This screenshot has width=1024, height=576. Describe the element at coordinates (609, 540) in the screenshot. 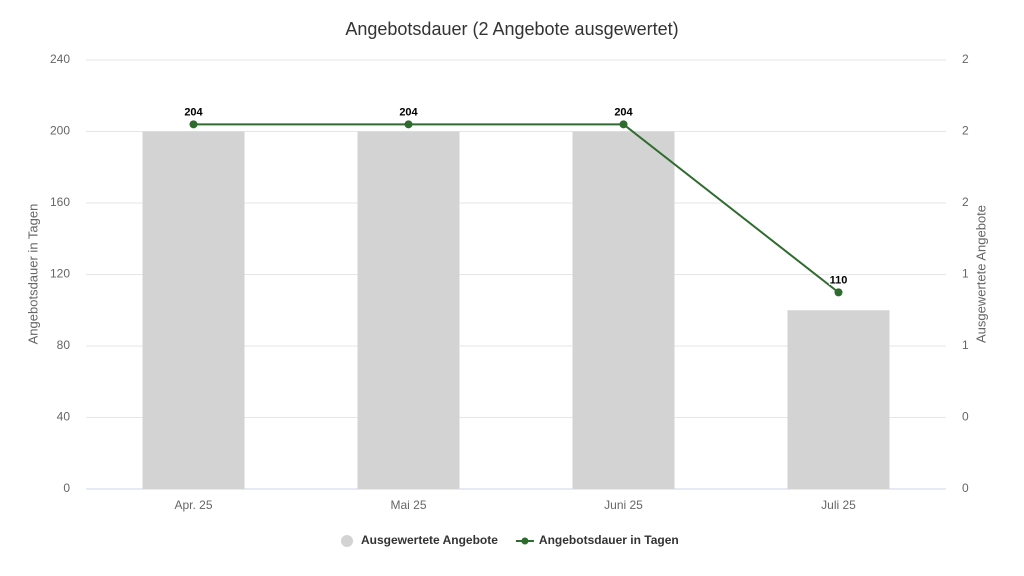

I see `legend-label: Angebotsdauer in Tagen` at that location.